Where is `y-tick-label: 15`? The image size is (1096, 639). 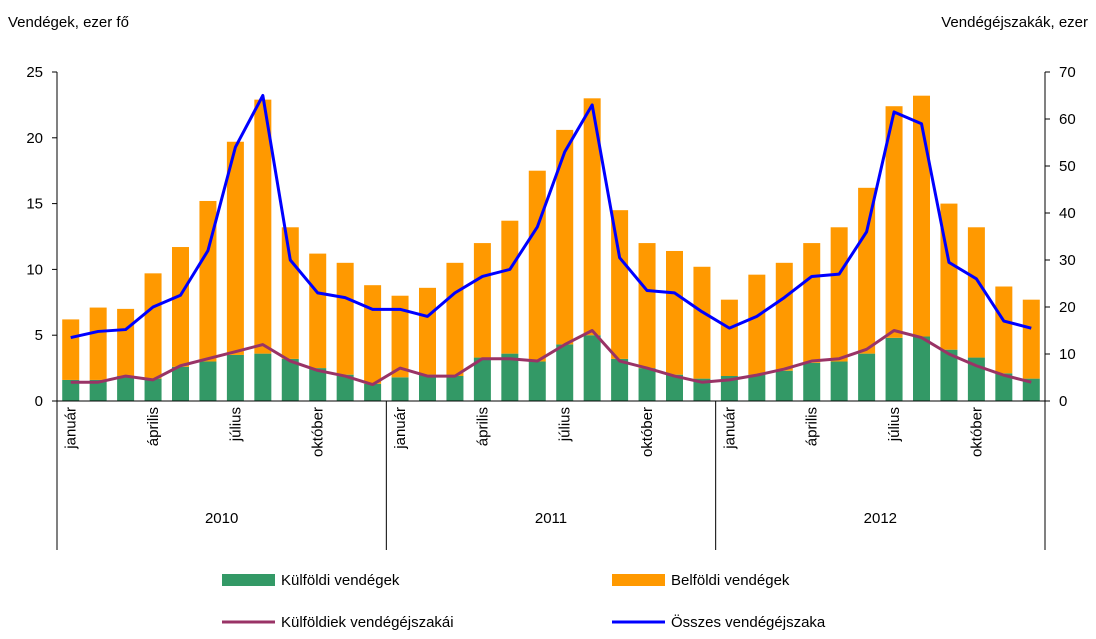 y-tick-label: 15 is located at coordinates (34, 204).